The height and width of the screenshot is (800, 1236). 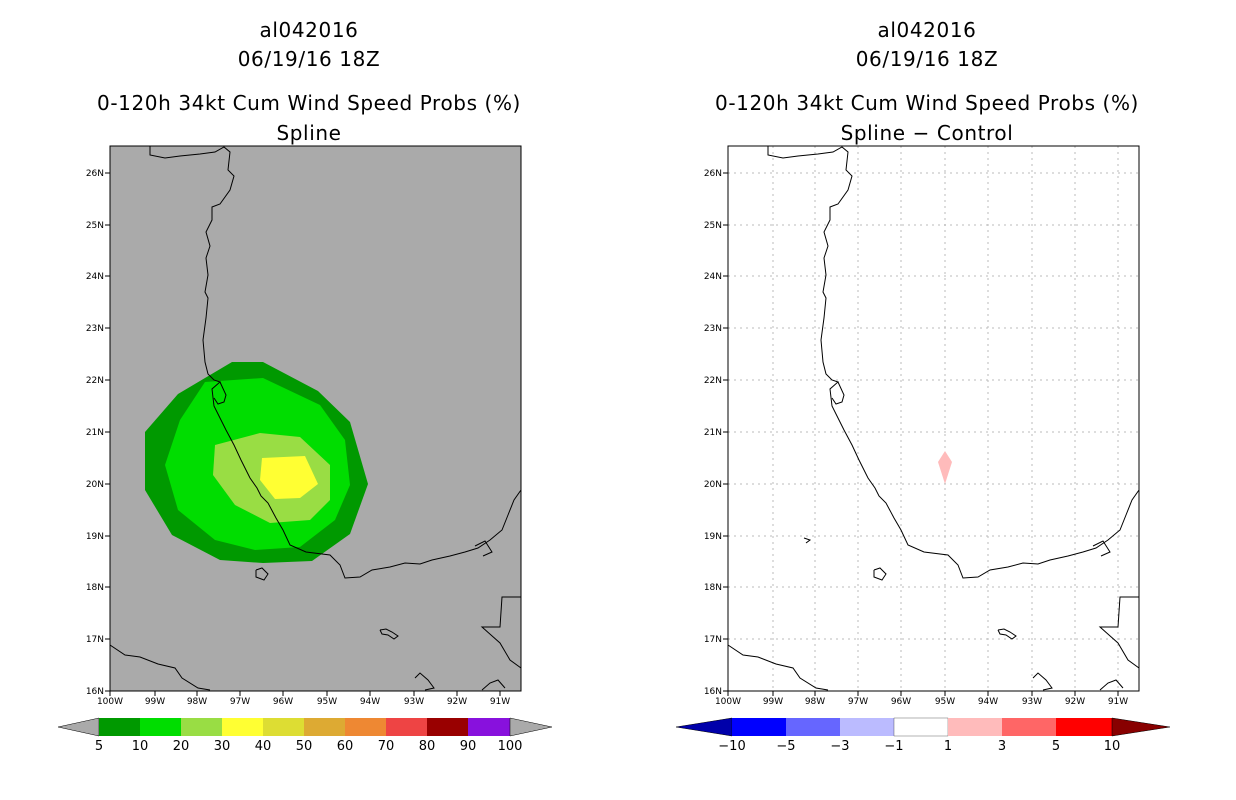 I want to click on colorbar-label: 50, so click(x=304, y=746).